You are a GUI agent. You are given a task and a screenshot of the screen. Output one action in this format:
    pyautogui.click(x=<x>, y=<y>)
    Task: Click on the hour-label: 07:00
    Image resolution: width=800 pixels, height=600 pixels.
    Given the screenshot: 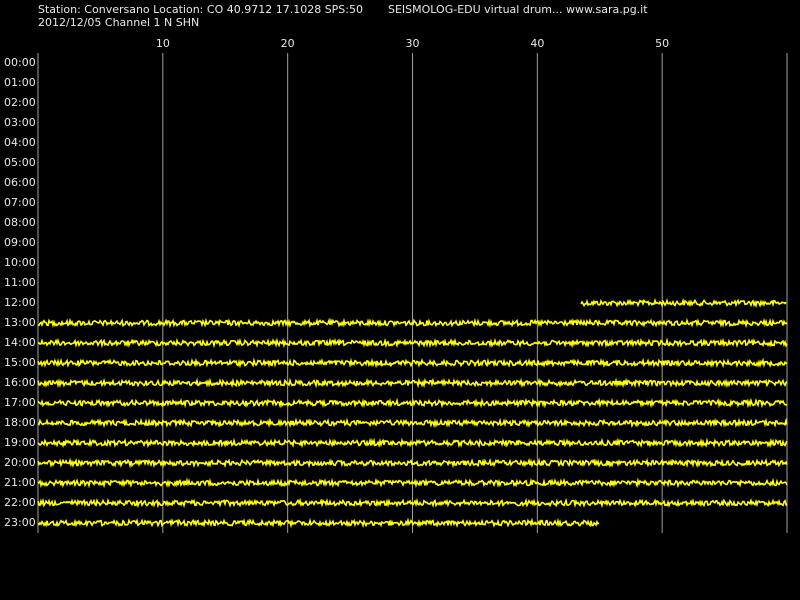 What is the action you would take?
    pyautogui.click(x=20, y=202)
    